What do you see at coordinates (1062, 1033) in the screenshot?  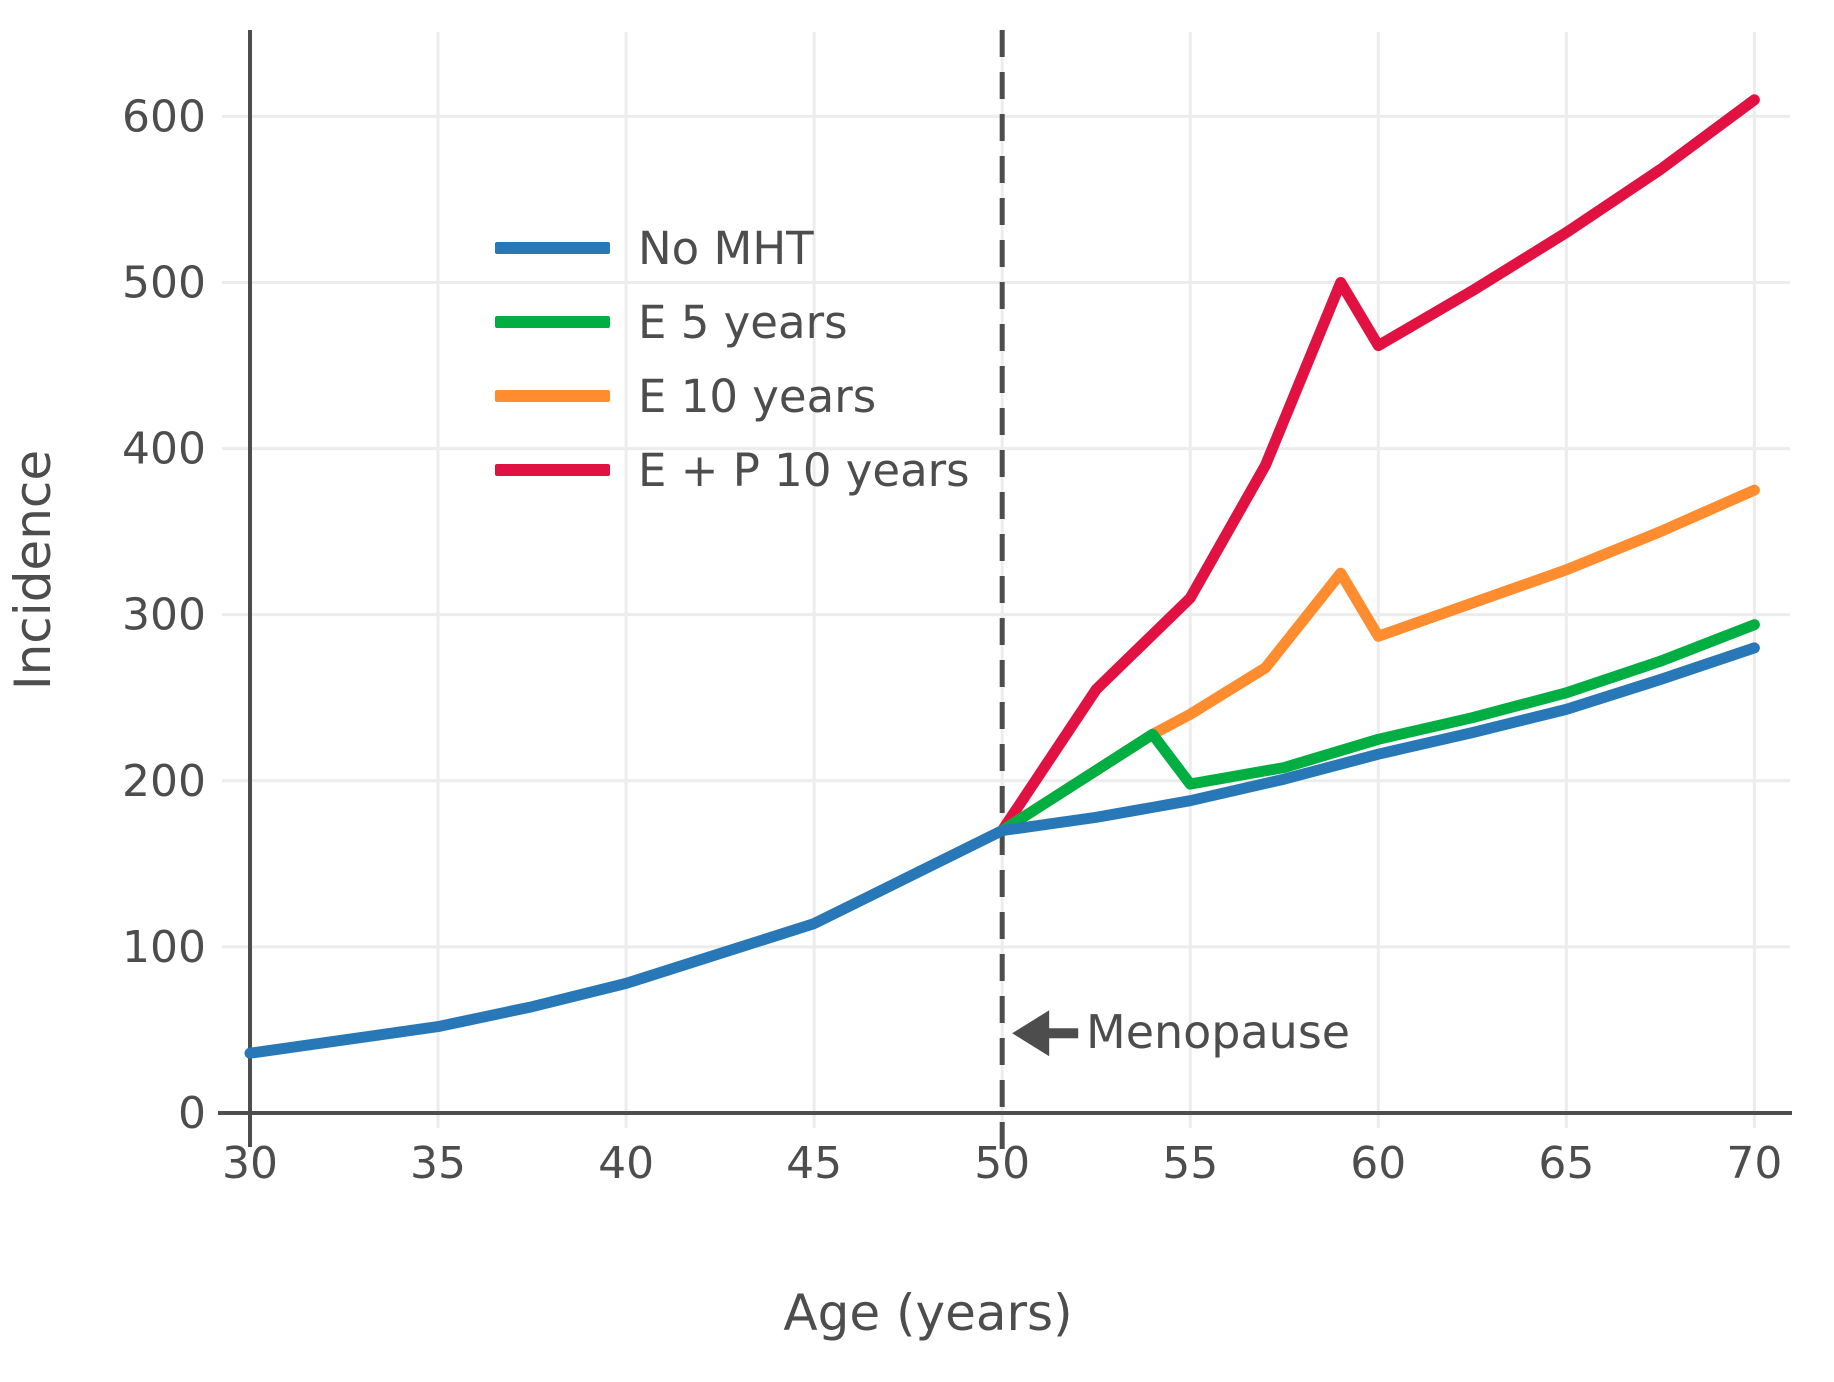 I see `menopause-arrow-shaft` at bounding box center [1062, 1033].